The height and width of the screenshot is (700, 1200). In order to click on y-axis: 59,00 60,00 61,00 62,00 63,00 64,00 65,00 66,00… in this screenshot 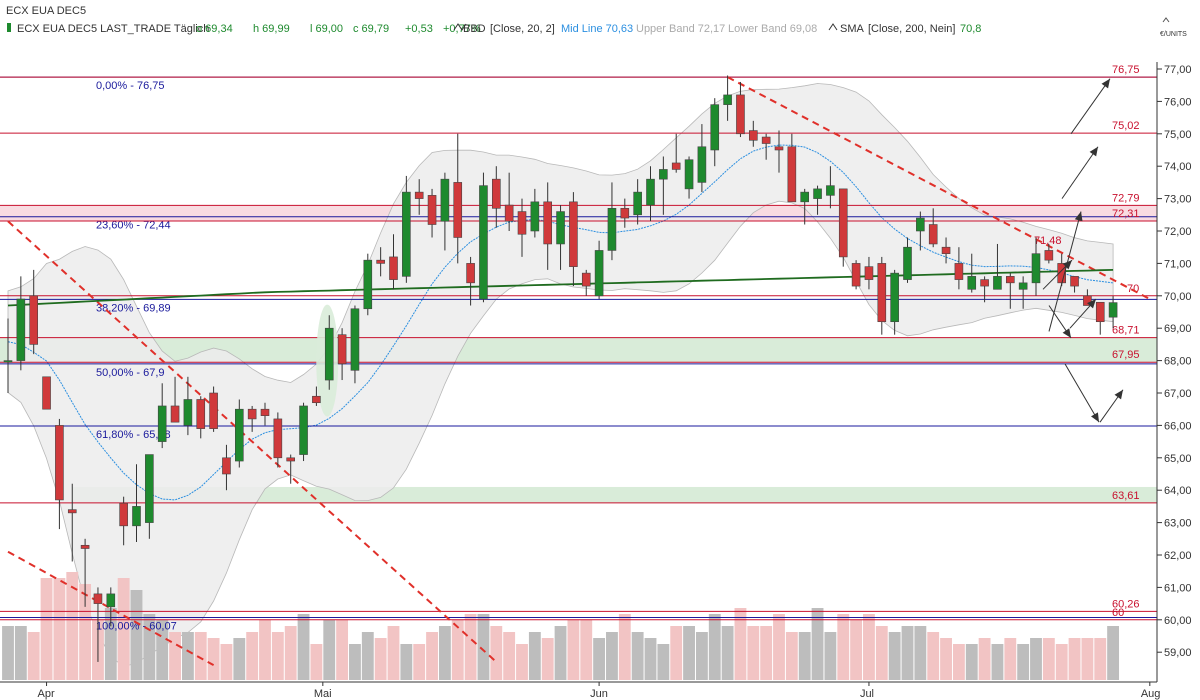, I will do `click(1174, 361)`.